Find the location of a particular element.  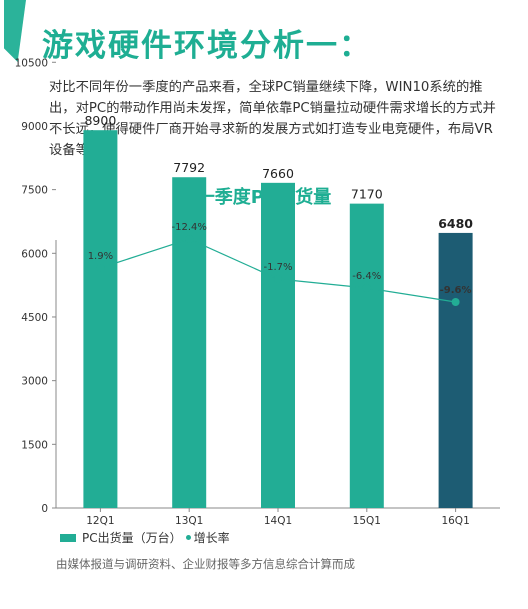

growth-value-label: 1.9% is located at coordinates (100, 256).